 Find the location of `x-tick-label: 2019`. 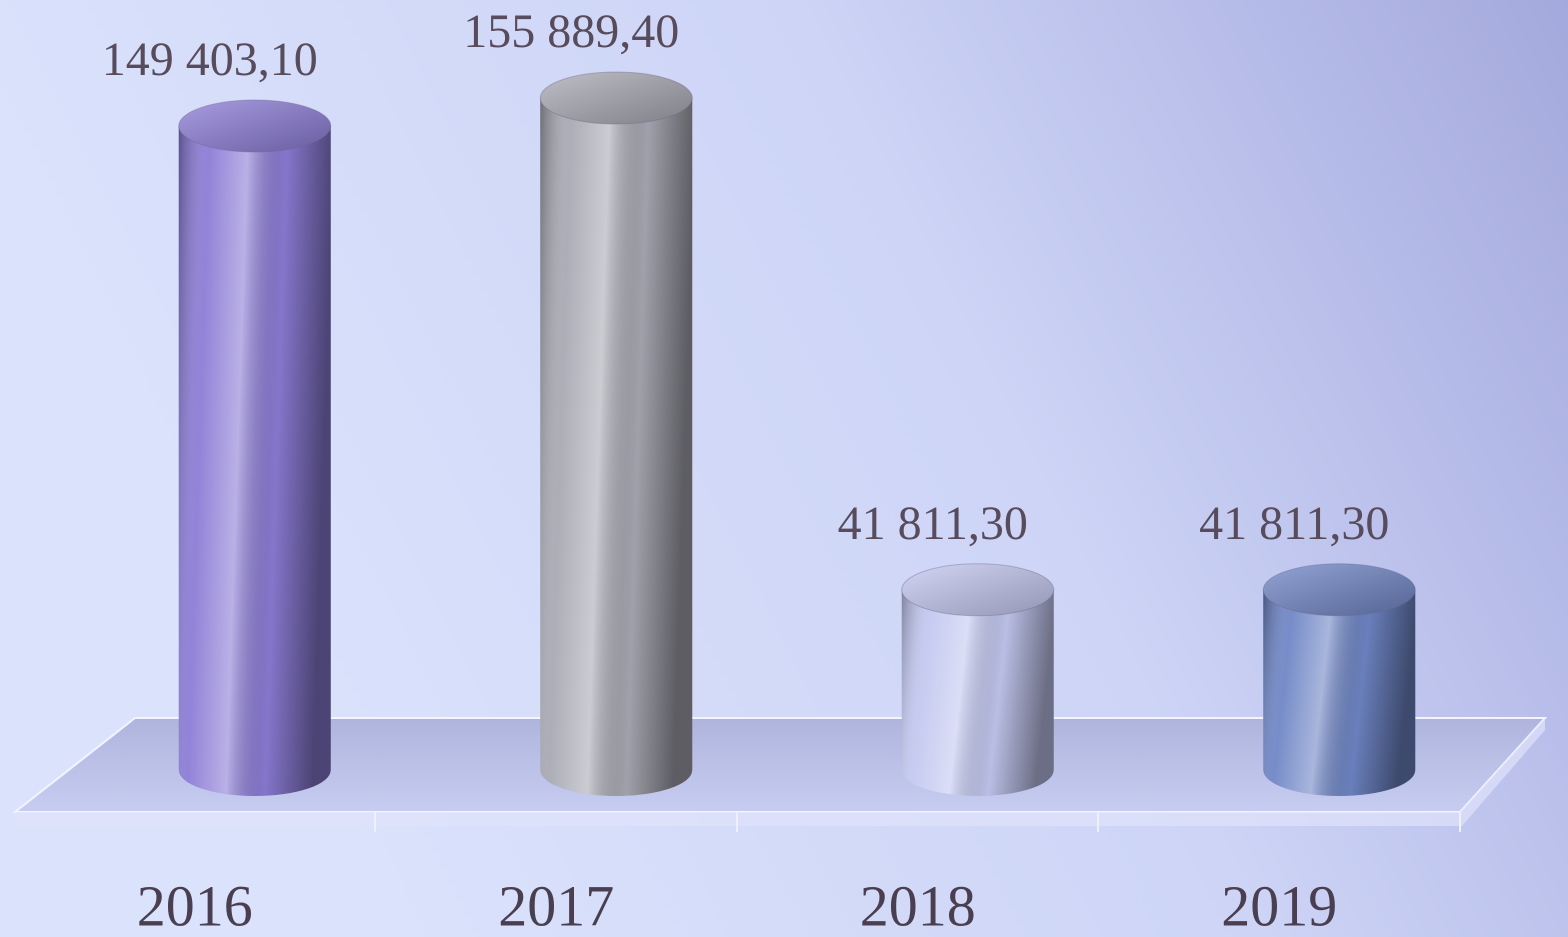

x-tick-label: 2019 is located at coordinates (1279, 905).